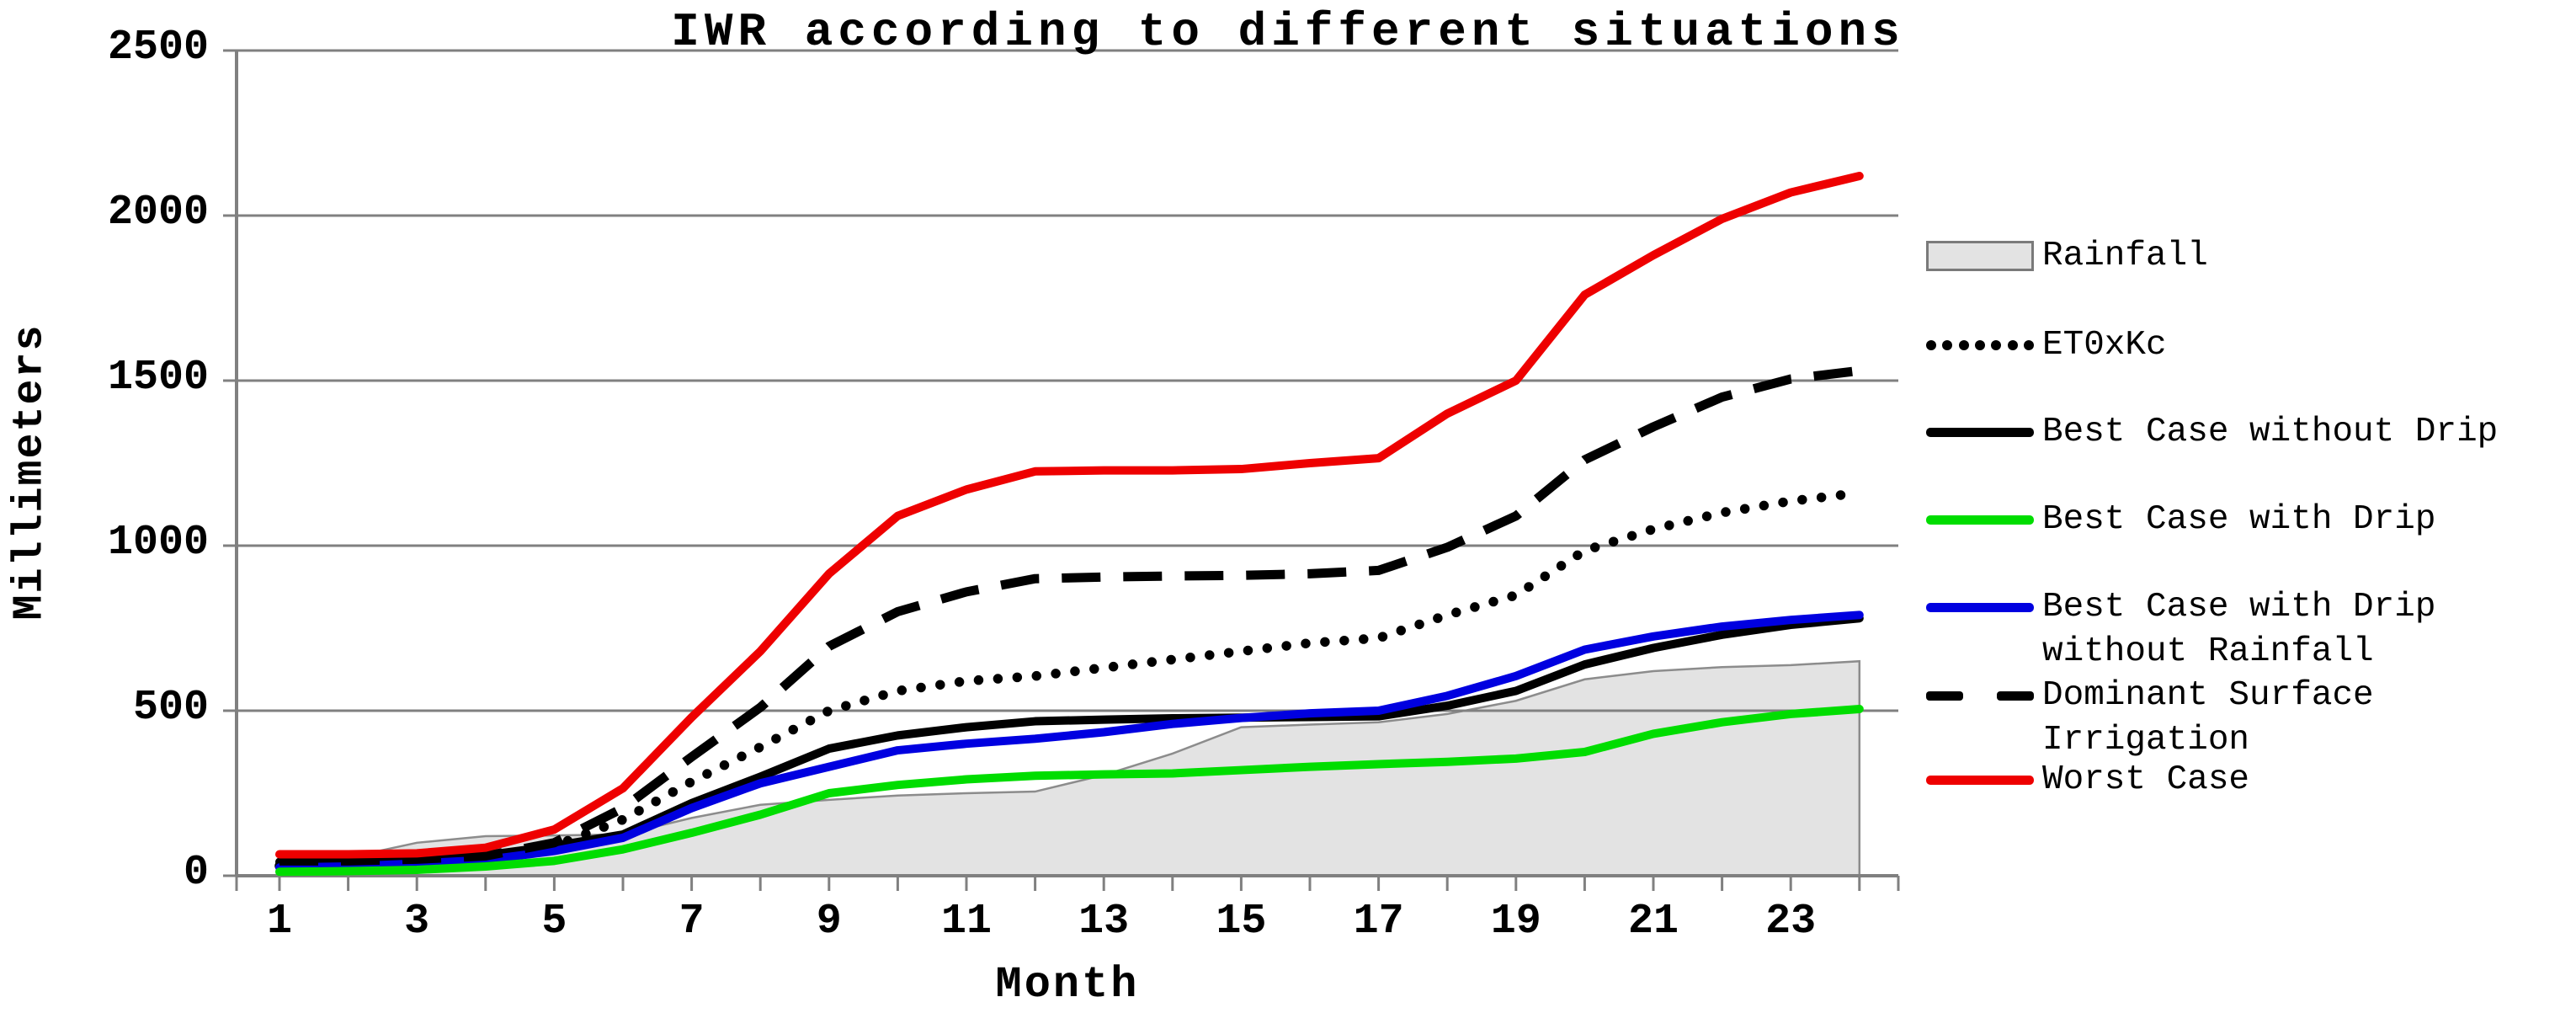 Image resolution: width=2576 pixels, height=1013 pixels. I want to click on legend-item-best-case-without-drip: Best Case without Drip, so click(2212, 432).